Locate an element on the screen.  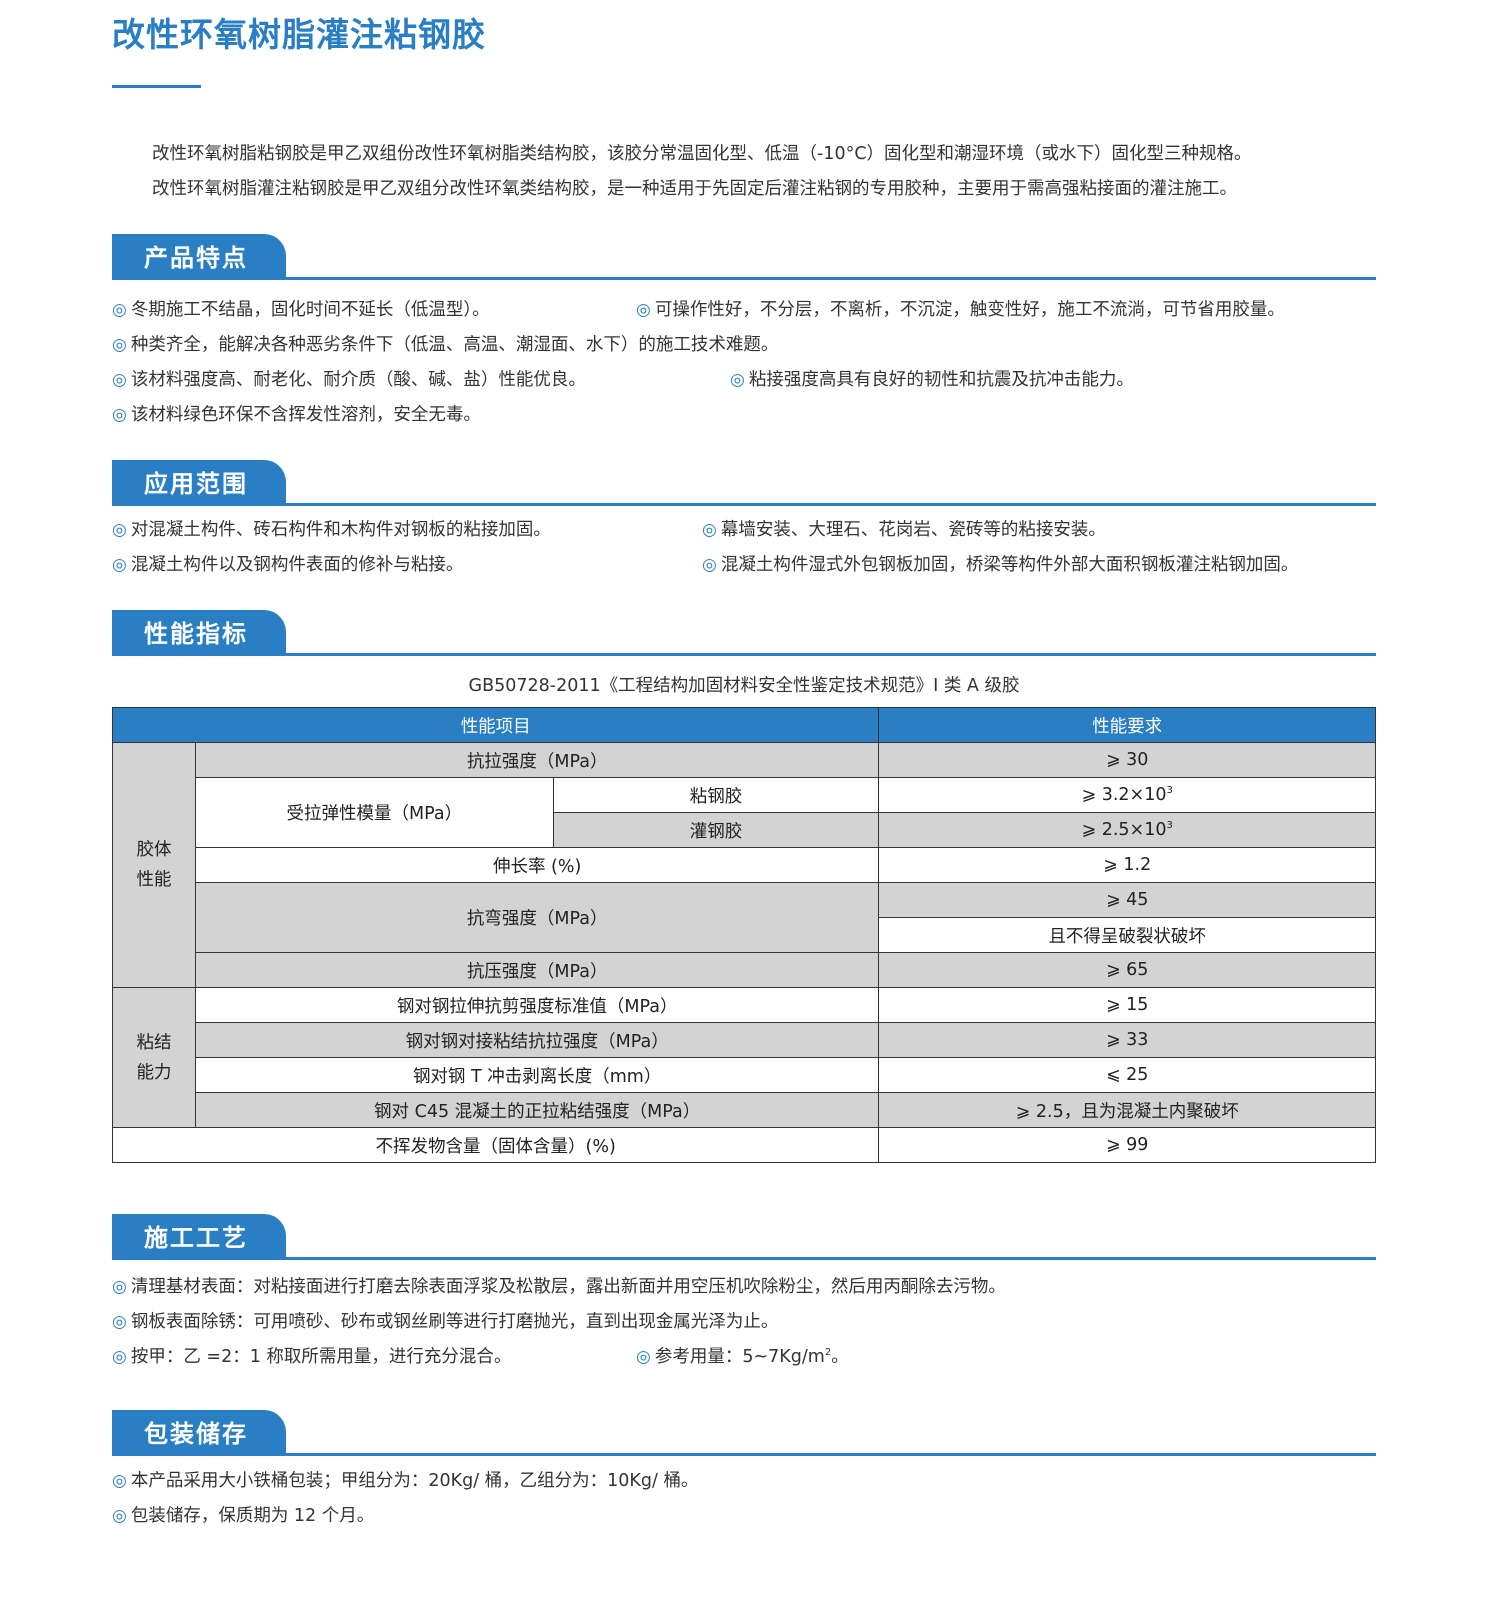
table-row: 伸长率 (%) ⩾ 1.2 is located at coordinates (744, 865).